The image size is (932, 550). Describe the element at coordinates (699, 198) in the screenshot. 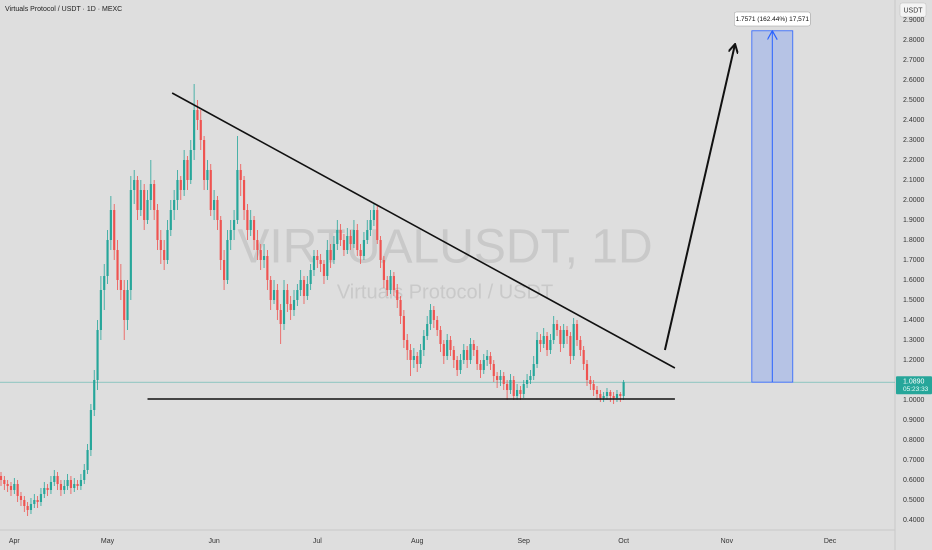

I see `projection-arrow` at that location.